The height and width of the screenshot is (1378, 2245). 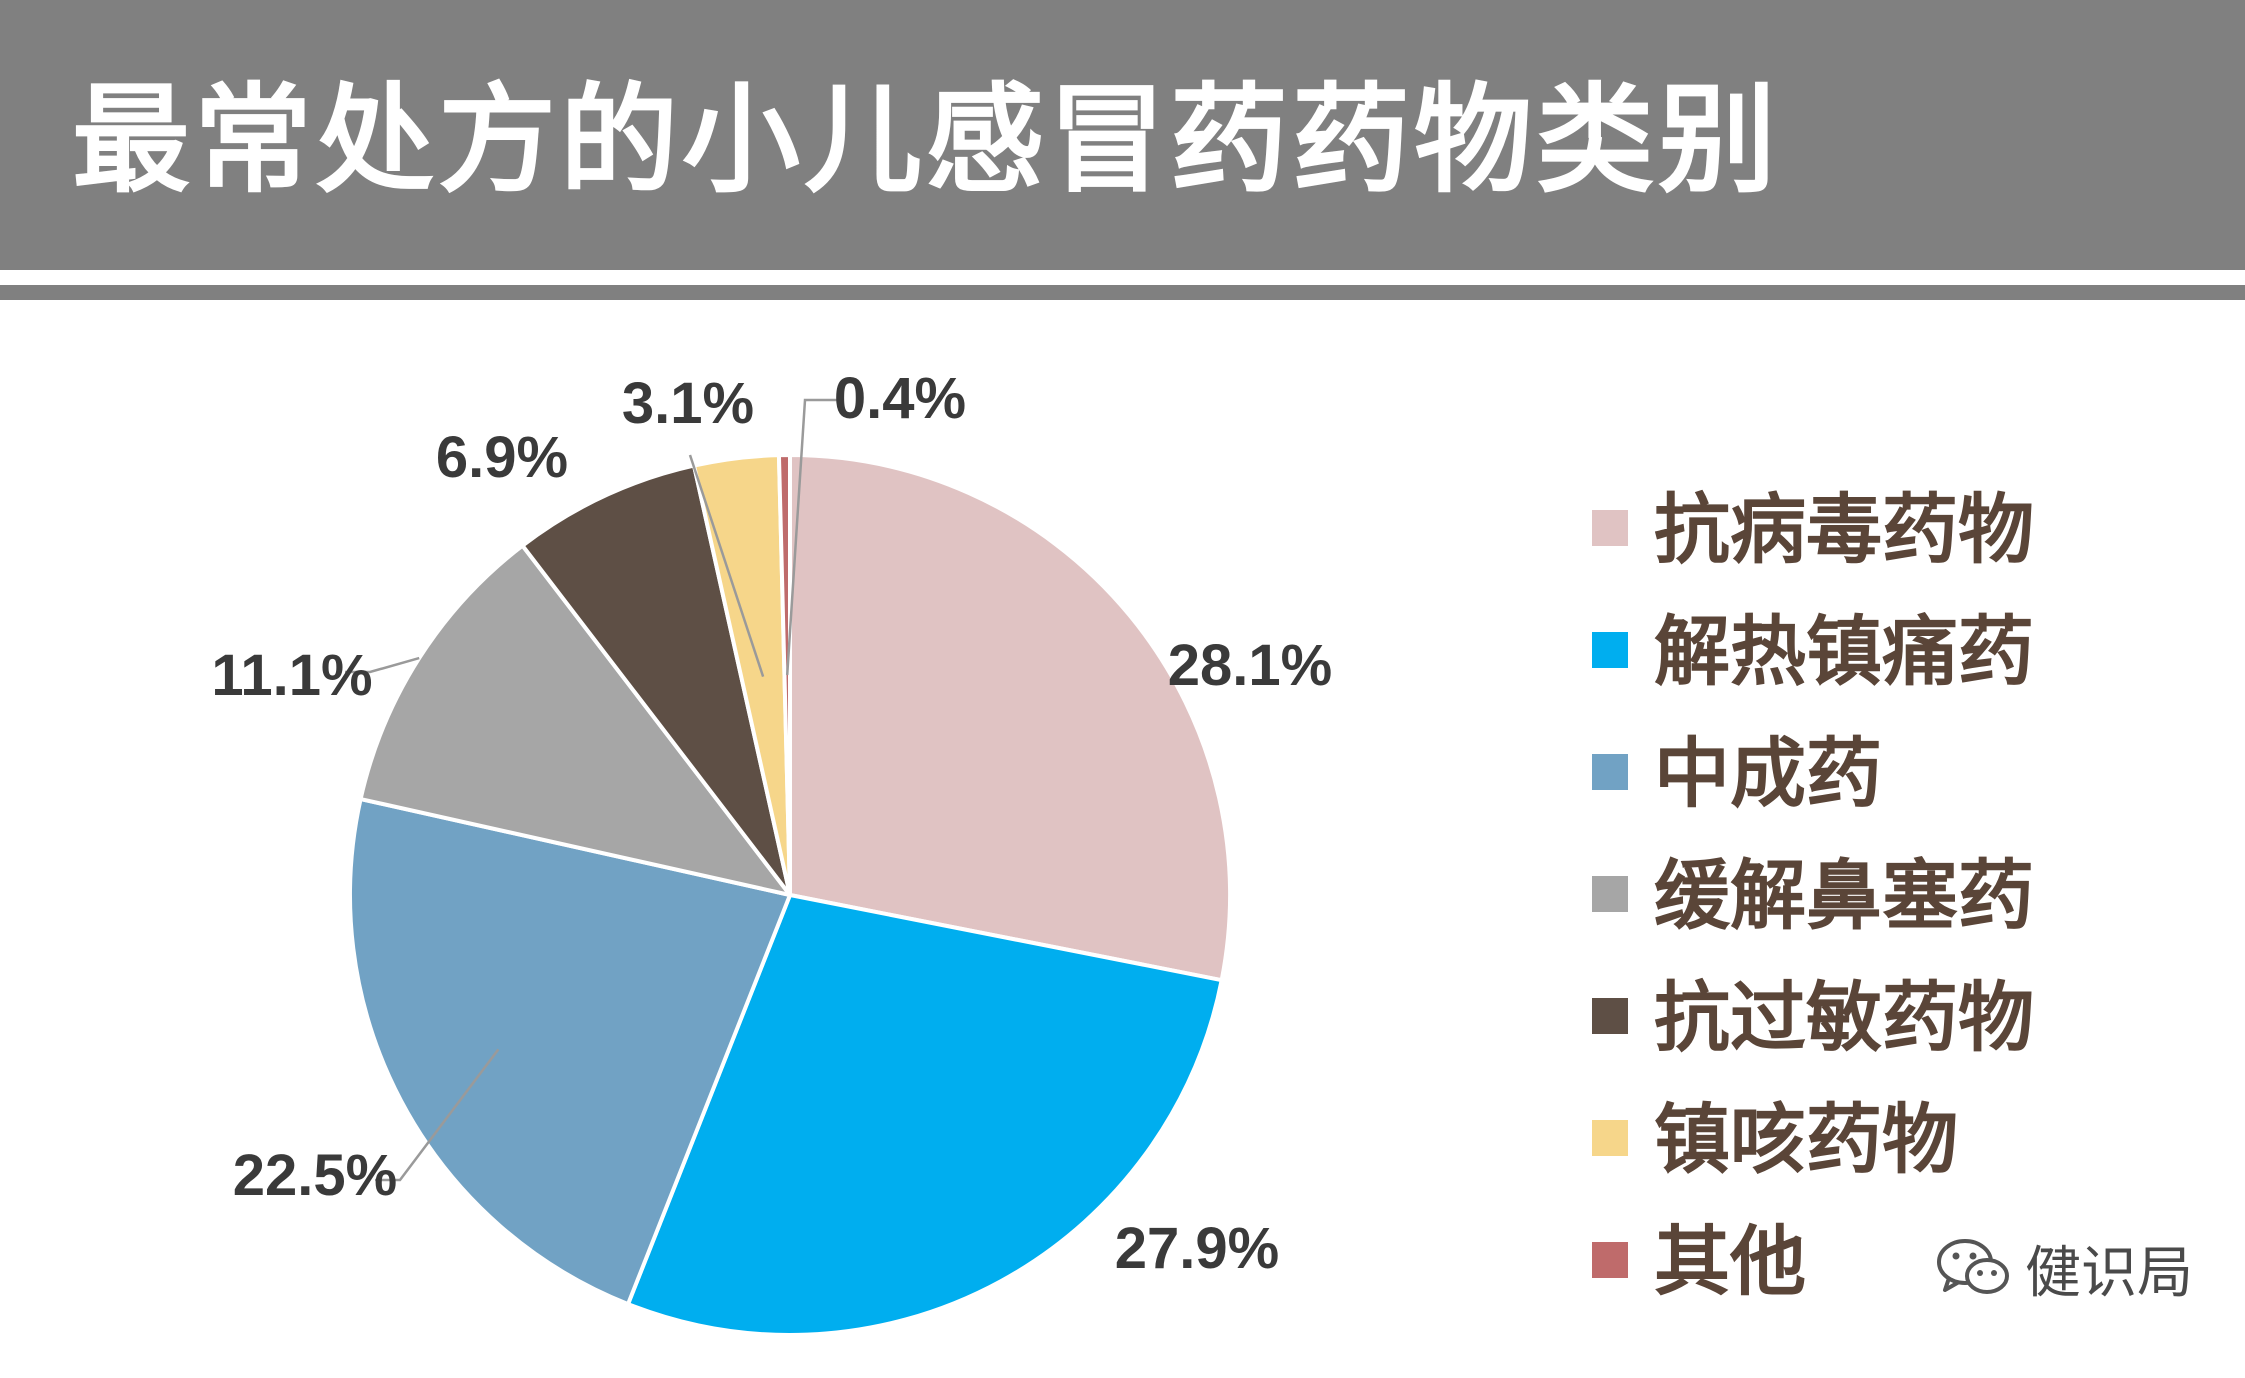 What do you see at coordinates (1730, 1261) in the screenshot?
I see `legend-label: 其他` at bounding box center [1730, 1261].